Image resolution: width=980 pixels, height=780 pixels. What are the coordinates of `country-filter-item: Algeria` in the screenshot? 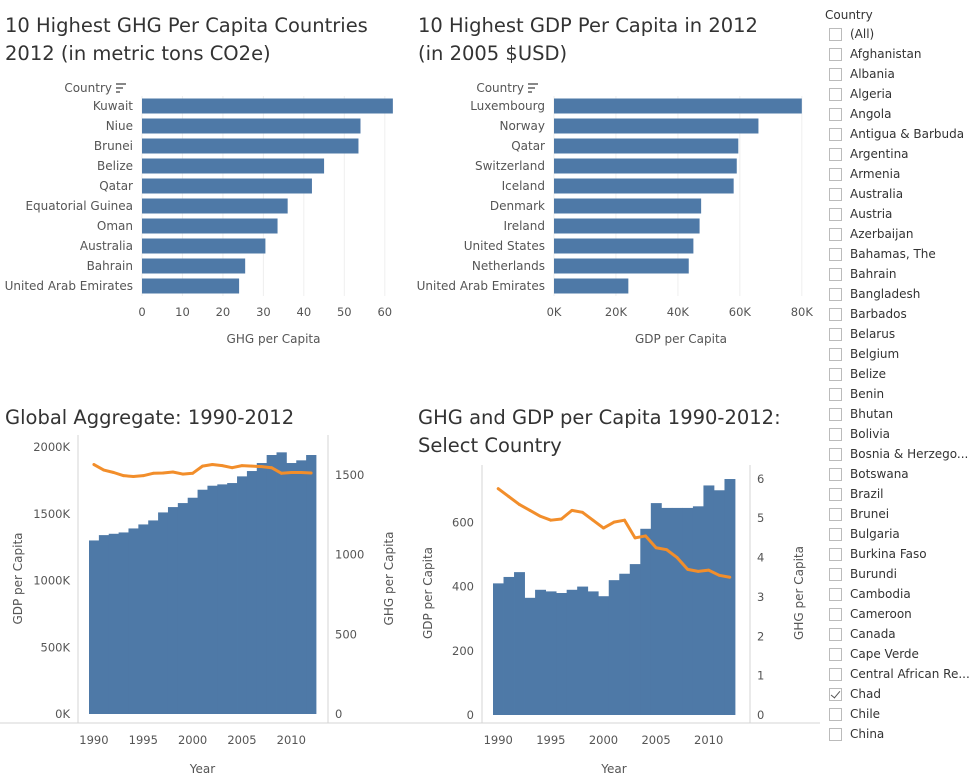 It's located at (900, 94).